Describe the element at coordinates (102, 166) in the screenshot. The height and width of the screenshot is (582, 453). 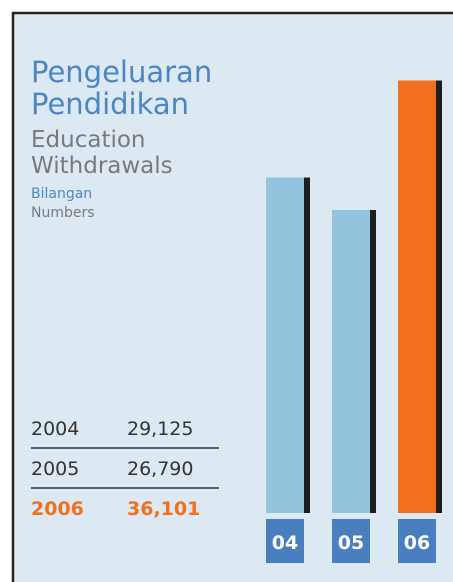
I see `subtitle-line: Withdrawals` at that location.